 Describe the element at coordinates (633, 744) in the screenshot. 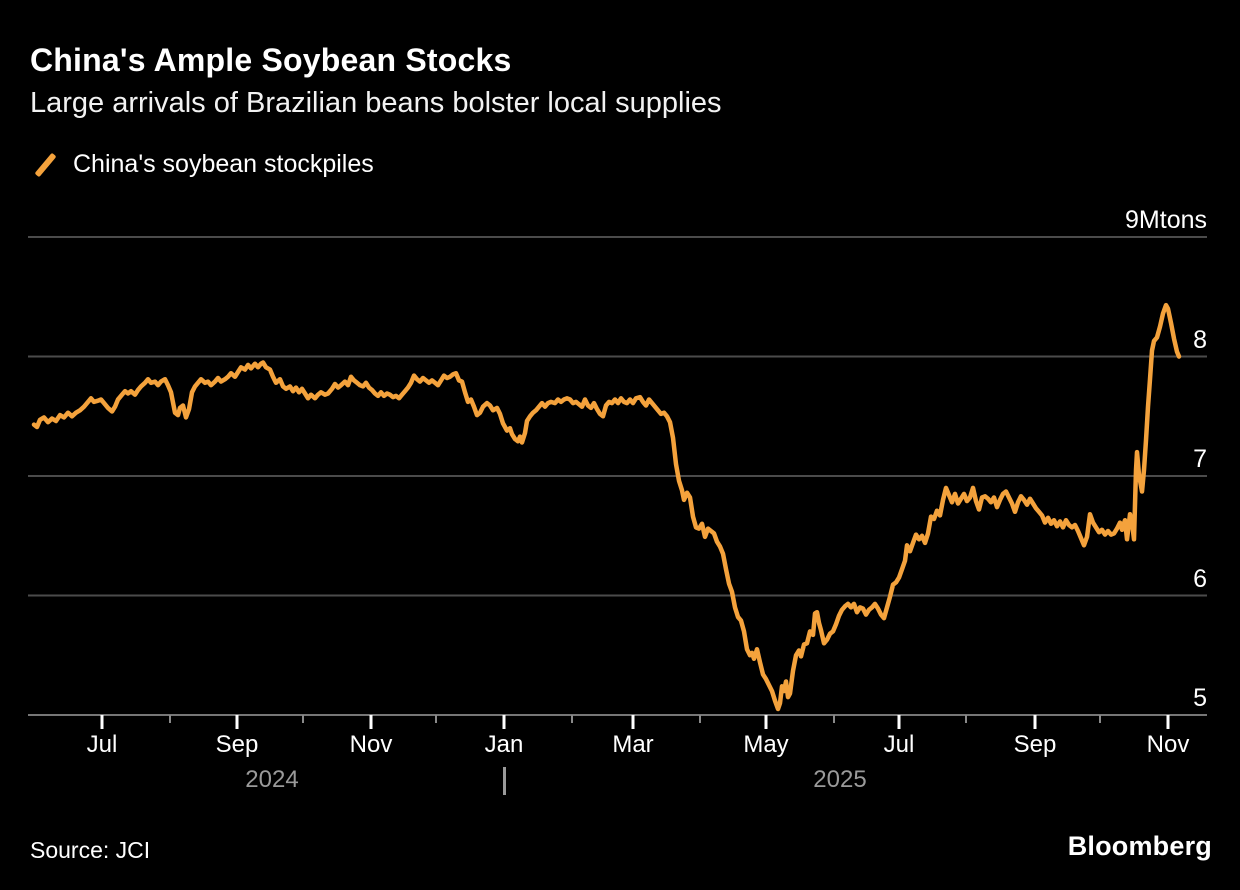

I see `x-tick-label: Mar` at that location.